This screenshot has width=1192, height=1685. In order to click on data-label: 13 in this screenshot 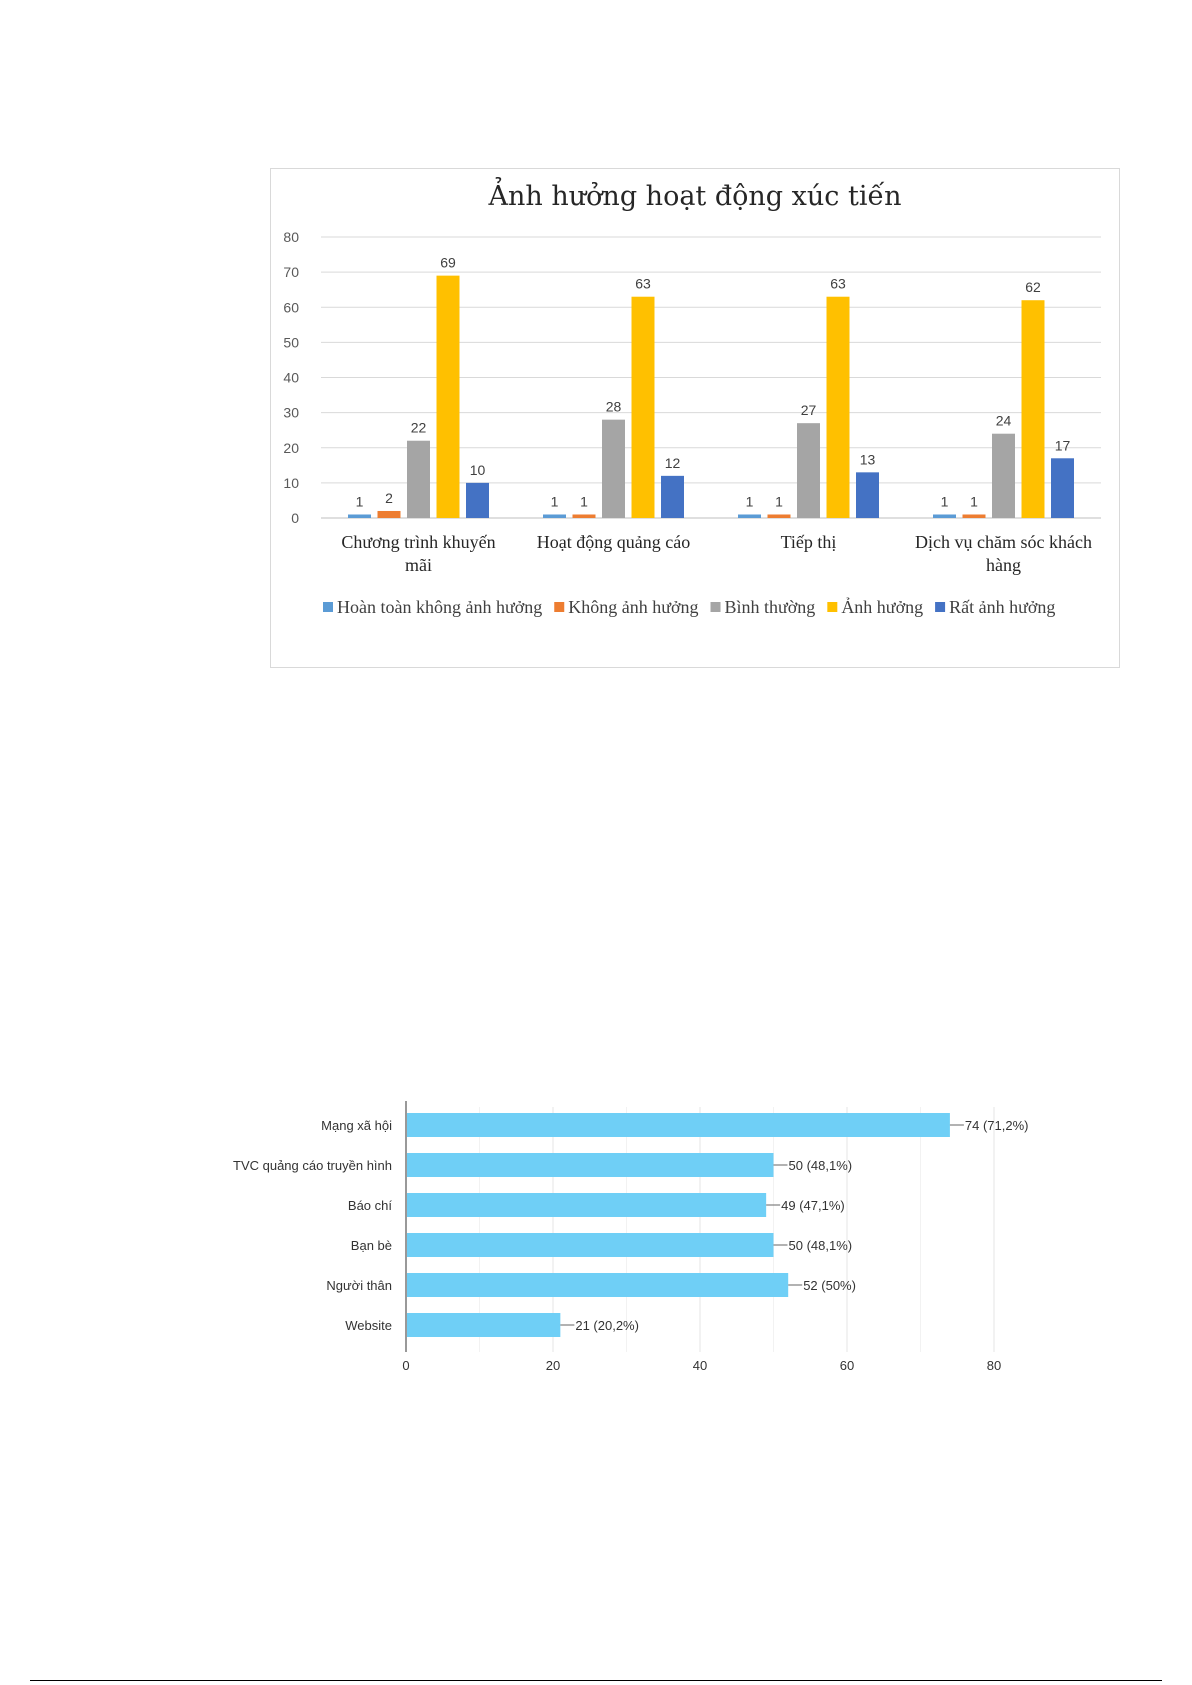, I will do `click(868, 459)`.